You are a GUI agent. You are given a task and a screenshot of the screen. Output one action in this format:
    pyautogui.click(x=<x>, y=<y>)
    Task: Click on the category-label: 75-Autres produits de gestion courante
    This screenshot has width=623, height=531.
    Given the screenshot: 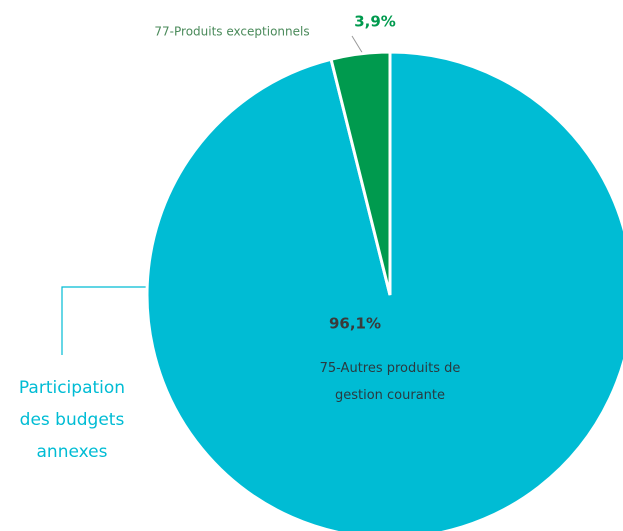 What is the action you would take?
    pyautogui.click(x=390, y=382)
    